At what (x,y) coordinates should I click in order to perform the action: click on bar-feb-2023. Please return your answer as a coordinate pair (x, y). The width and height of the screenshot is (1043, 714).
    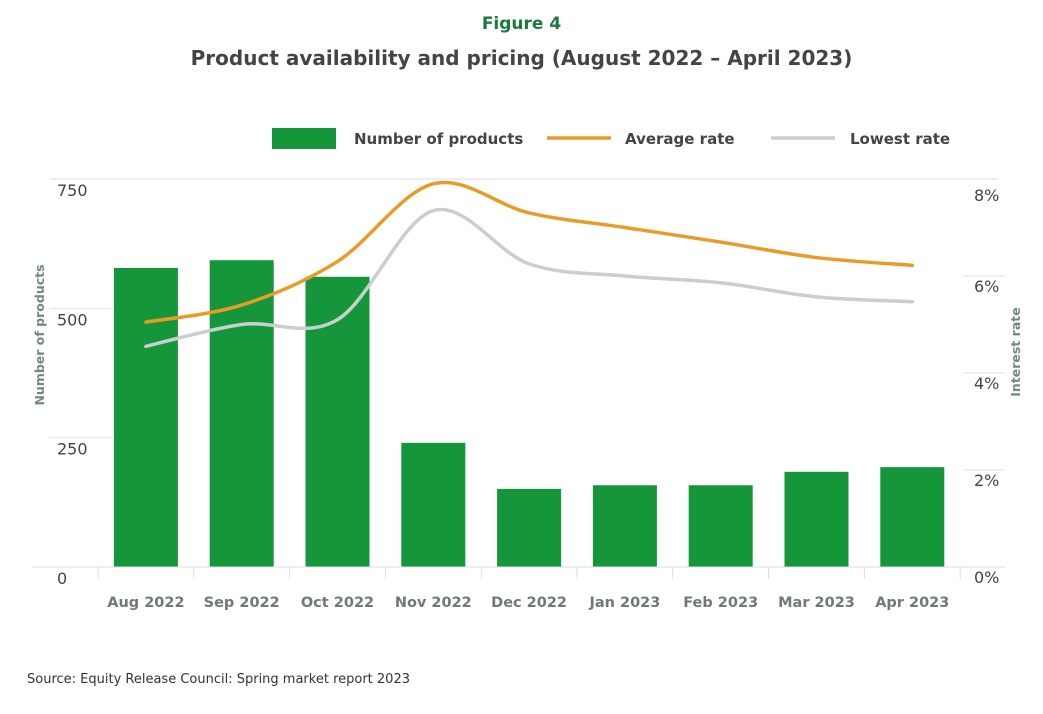
    Looking at the image, I should click on (720, 526).